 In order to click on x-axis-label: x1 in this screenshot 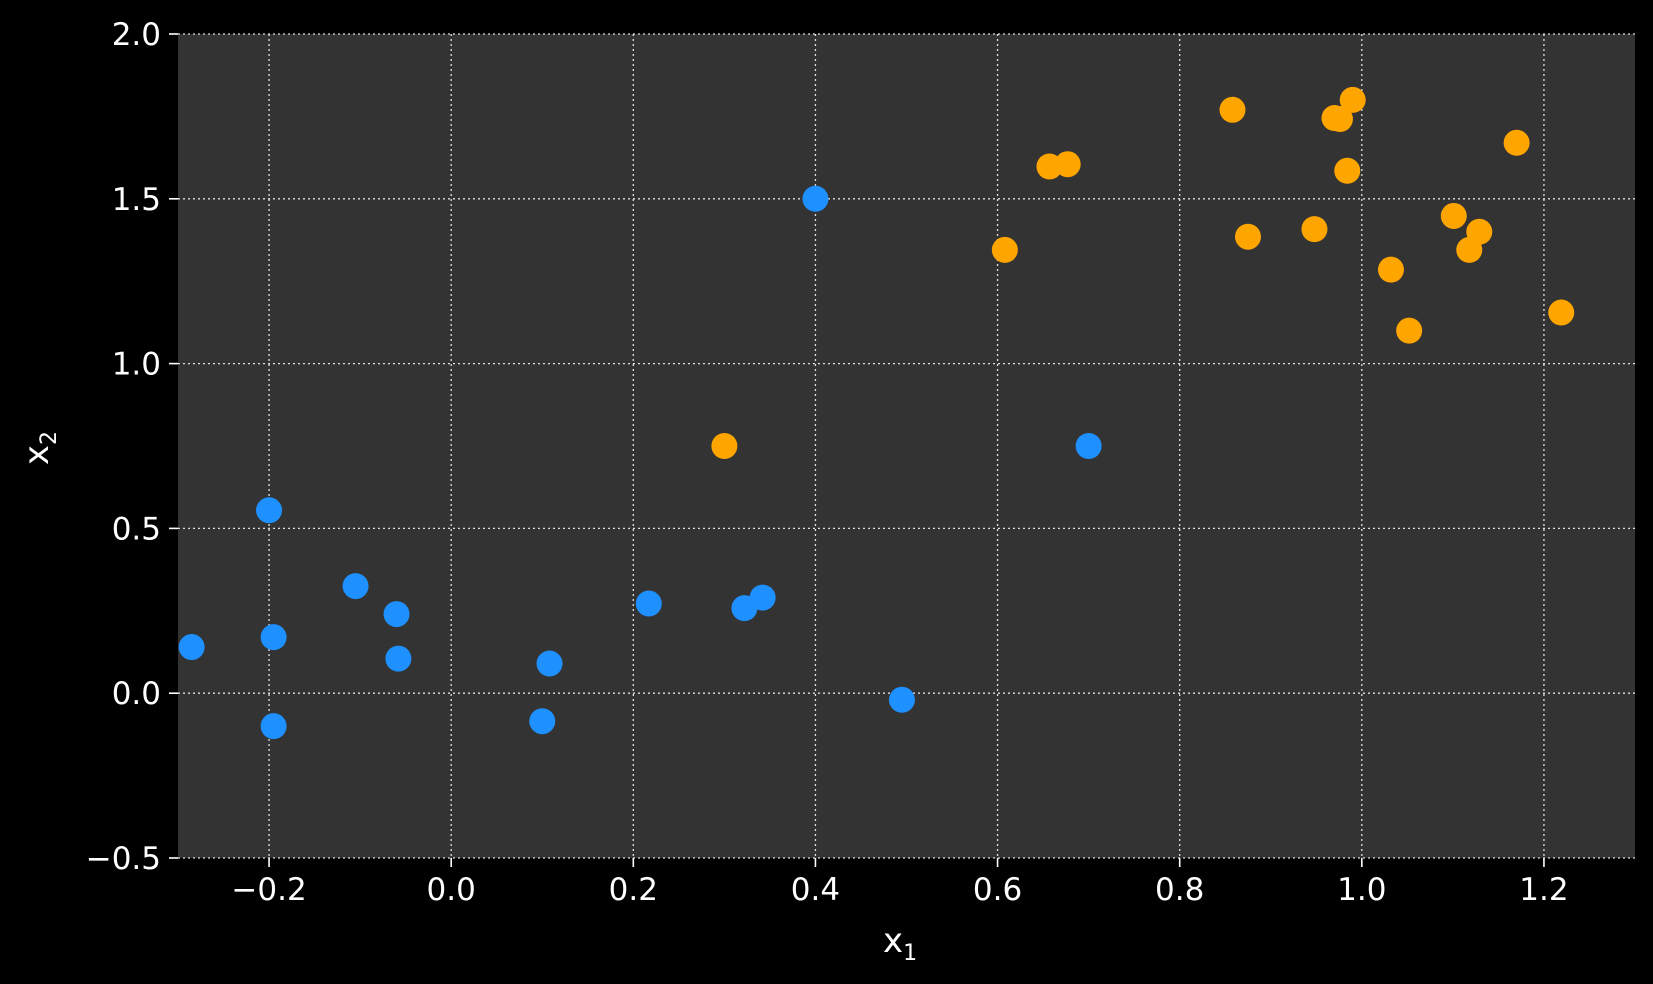, I will do `click(900, 943)`.